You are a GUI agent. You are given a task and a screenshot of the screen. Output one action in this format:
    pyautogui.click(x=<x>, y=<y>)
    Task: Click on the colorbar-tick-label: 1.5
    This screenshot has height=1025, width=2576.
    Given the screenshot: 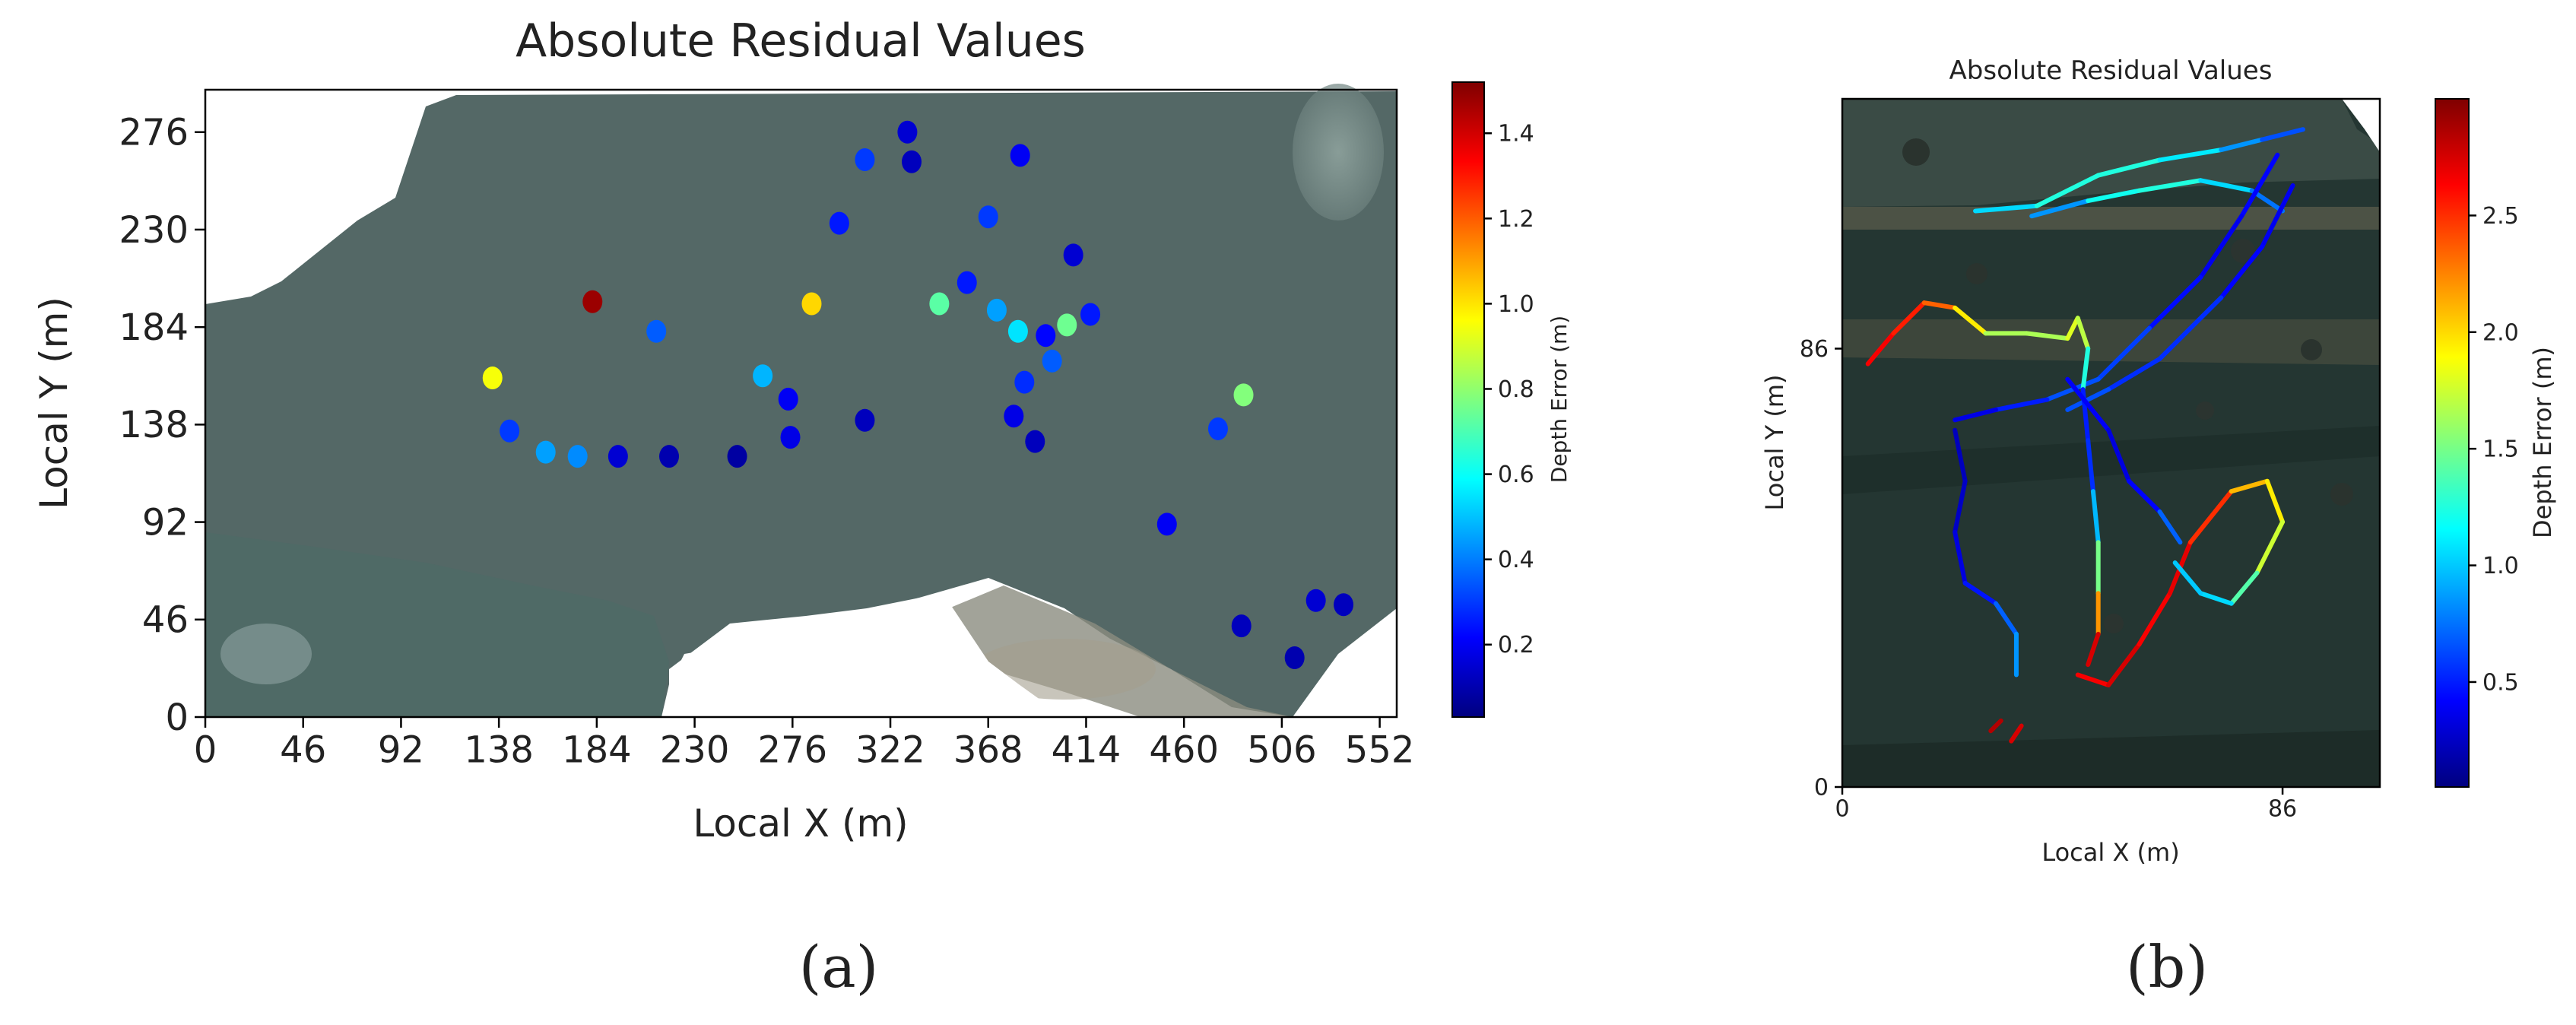 What is the action you would take?
    pyautogui.click(x=2501, y=449)
    